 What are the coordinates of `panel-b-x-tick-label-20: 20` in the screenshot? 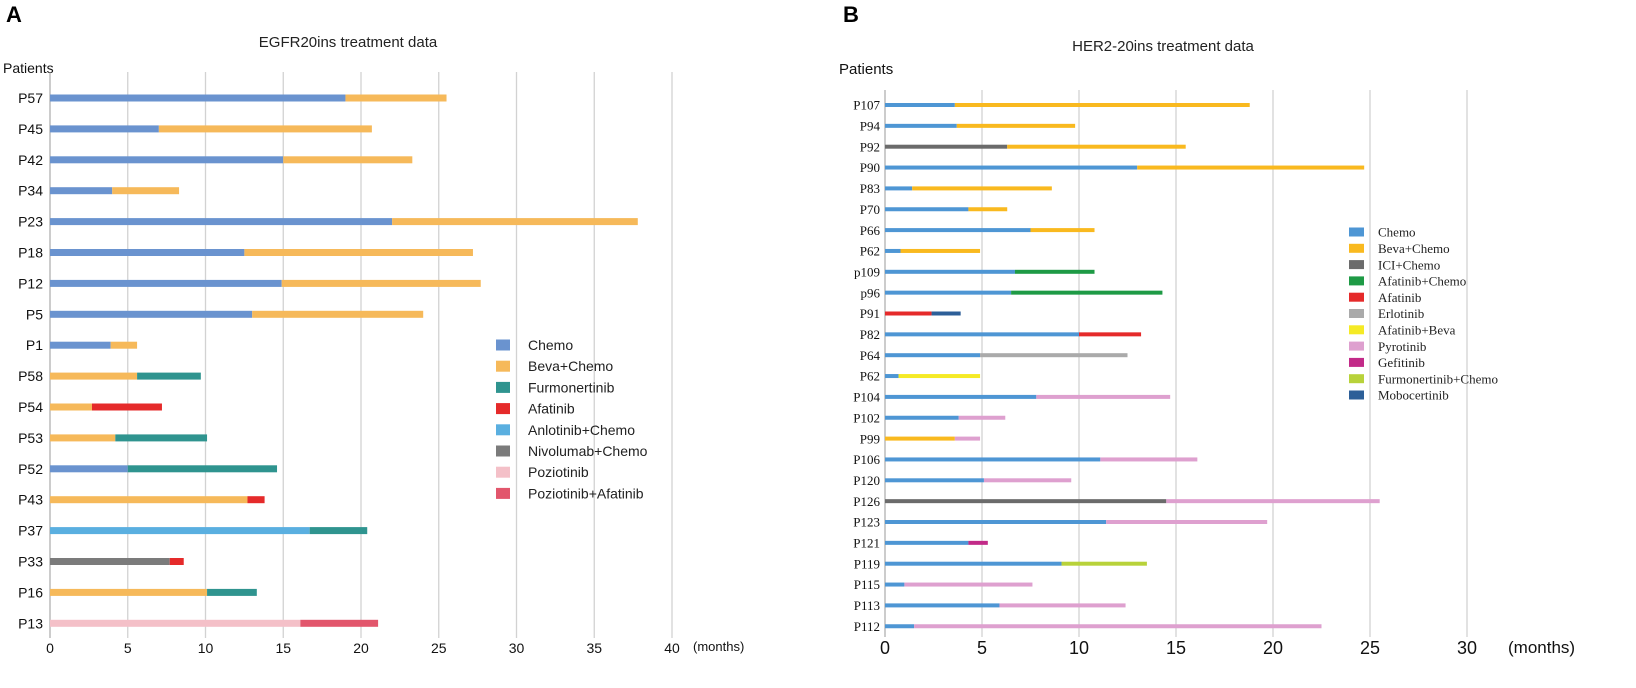 It's located at (1273, 648).